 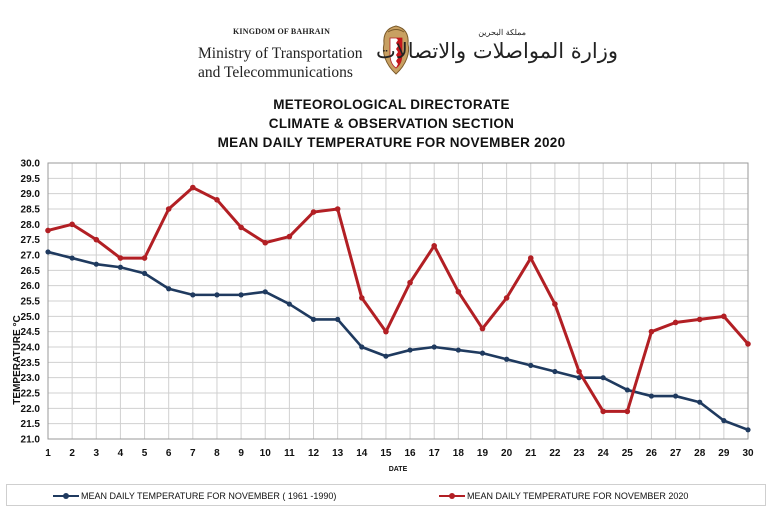 I want to click on x-tick-label: 24, so click(x=604, y=453).